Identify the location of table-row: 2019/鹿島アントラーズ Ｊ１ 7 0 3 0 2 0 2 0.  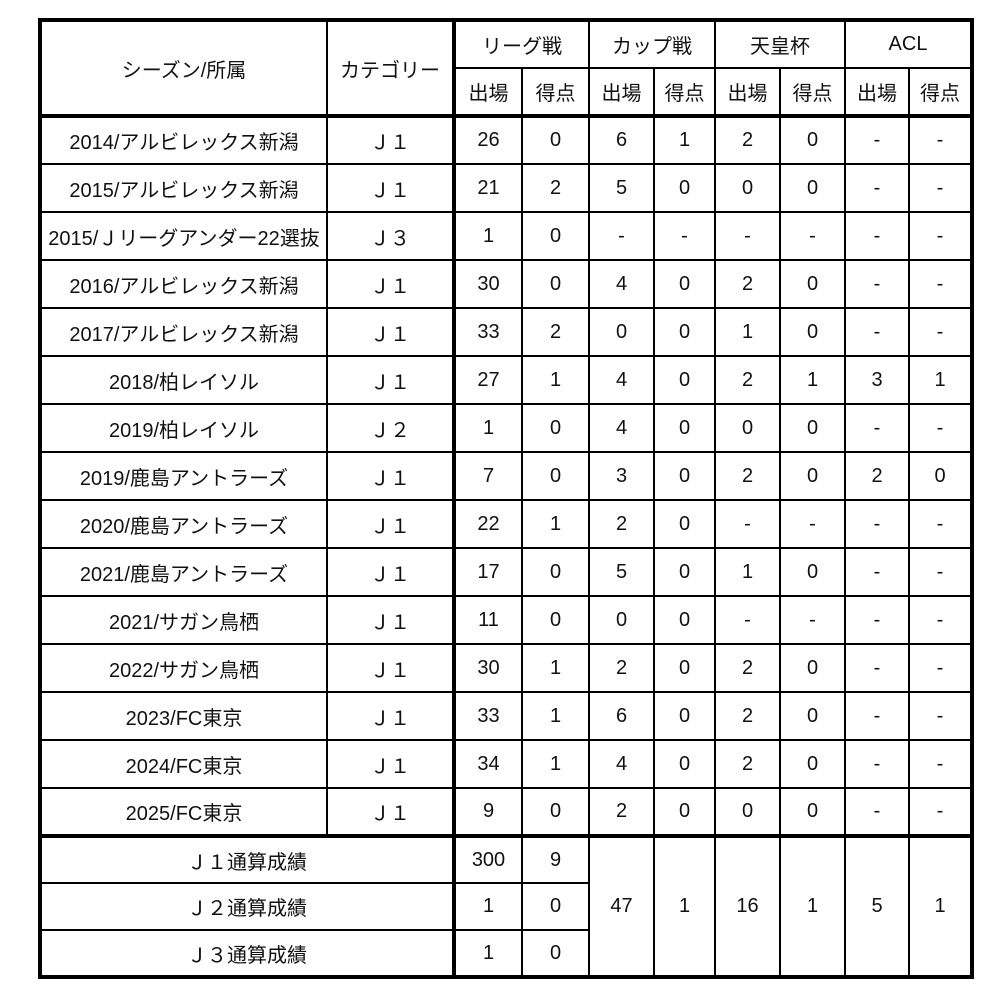
(506, 476).